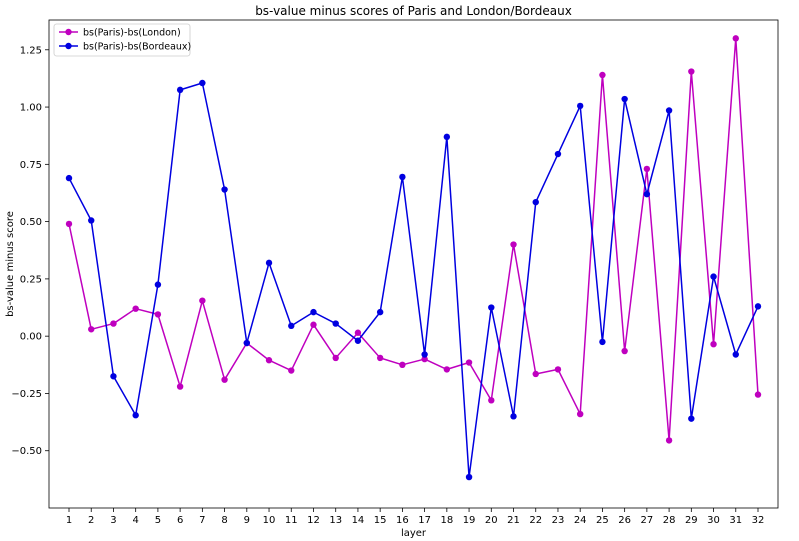 This screenshot has width=799, height=541. I want to click on x-tick-label: 26, so click(624, 520).